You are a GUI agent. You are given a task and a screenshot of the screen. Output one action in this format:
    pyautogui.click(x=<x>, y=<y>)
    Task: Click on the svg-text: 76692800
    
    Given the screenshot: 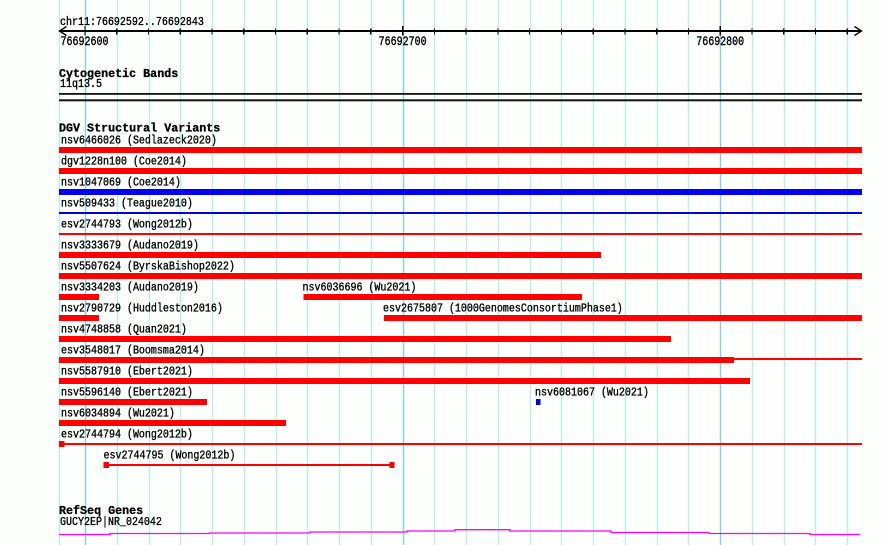 What is the action you would take?
    pyautogui.click(x=720, y=42)
    